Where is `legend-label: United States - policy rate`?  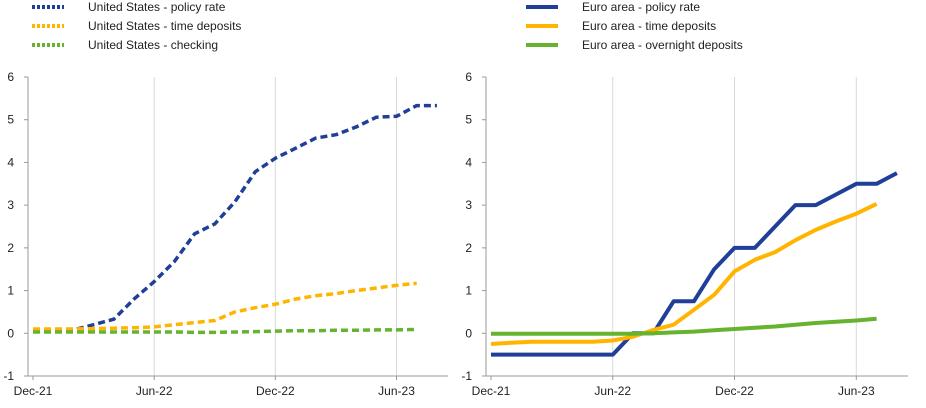
legend-label: United States - policy rate is located at coordinates (157, 7).